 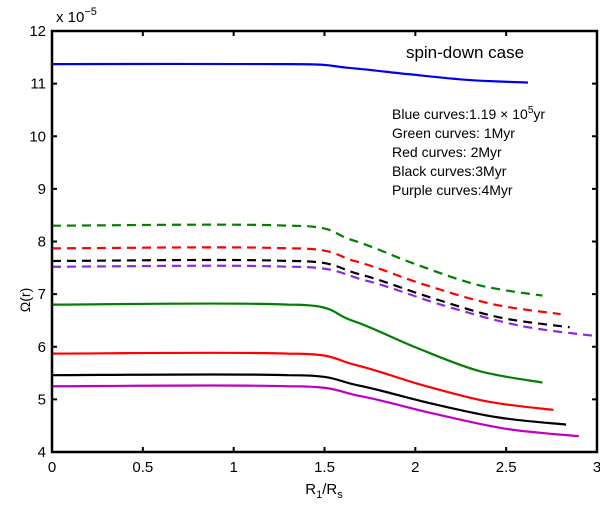 I want to click on x-tick-label: 3, so click(x=596, y=467).